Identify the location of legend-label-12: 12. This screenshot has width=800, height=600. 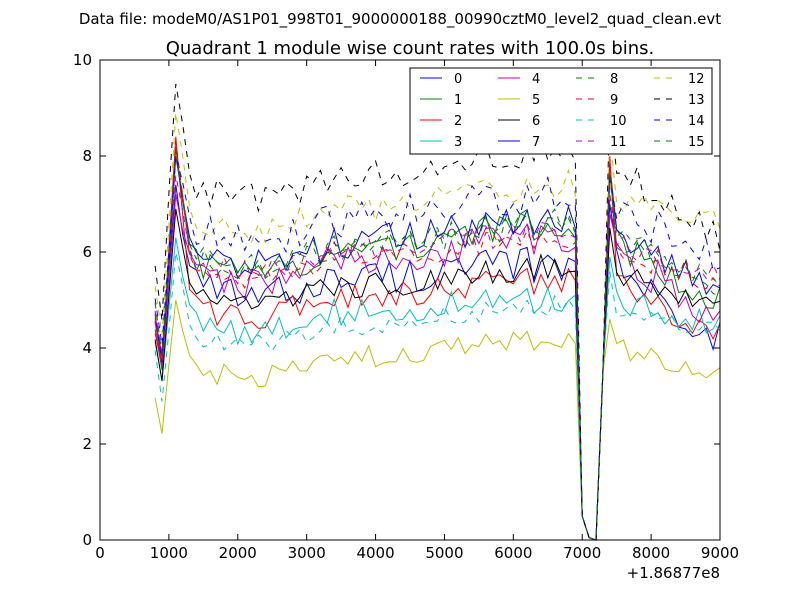
(696, 79).